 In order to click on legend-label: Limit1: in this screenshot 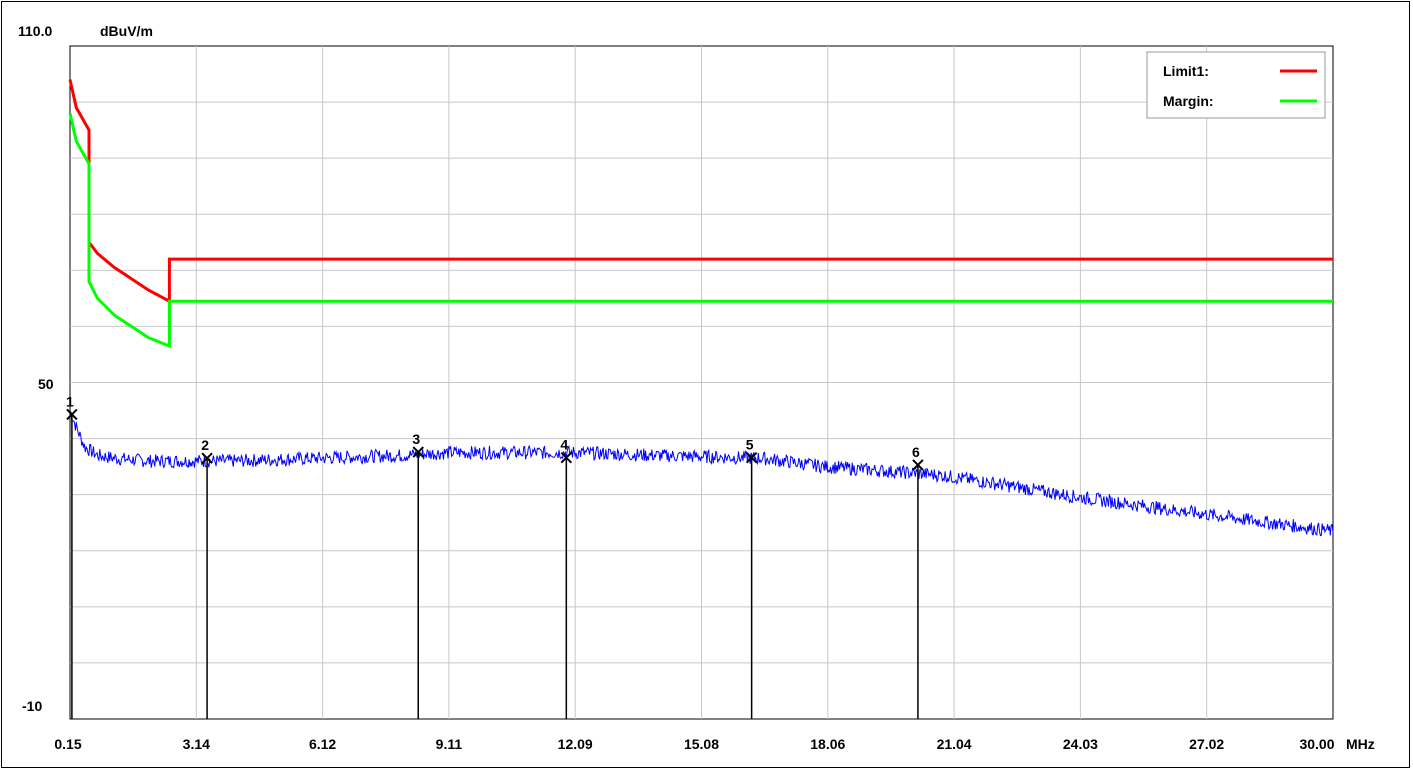, I will do `click(1186, 71)`.